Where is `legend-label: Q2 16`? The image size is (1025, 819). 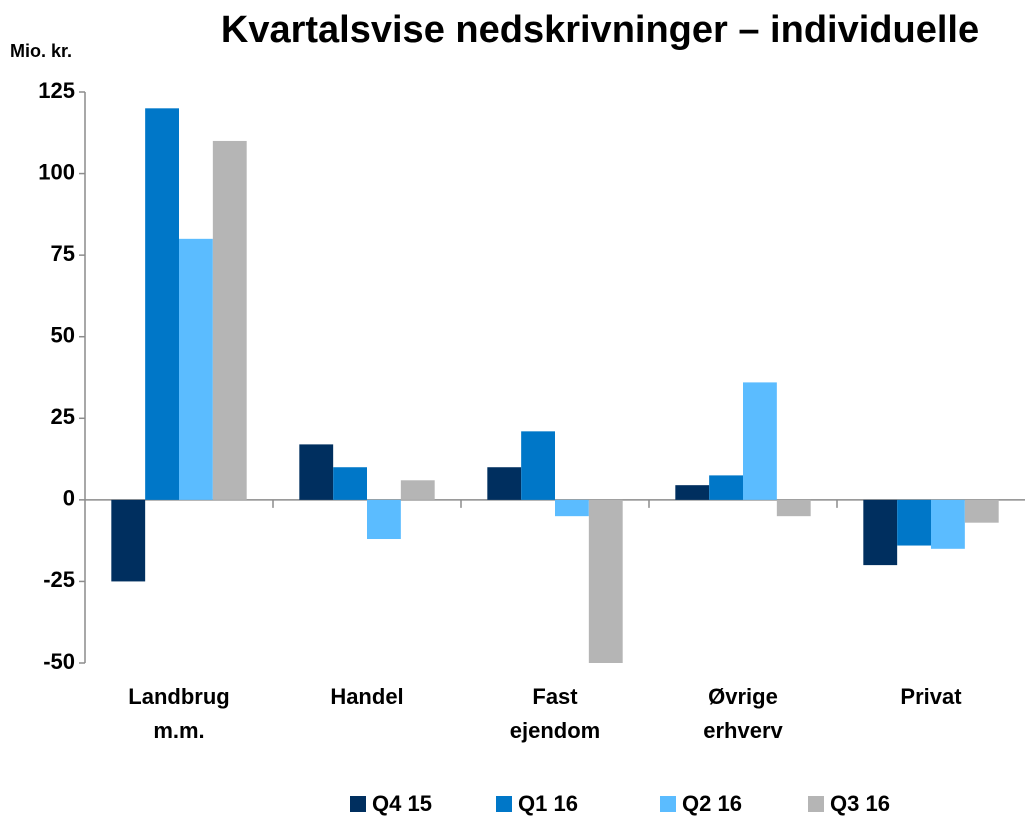 legend-label: Q2 16 is located at coordinates (712, 803).